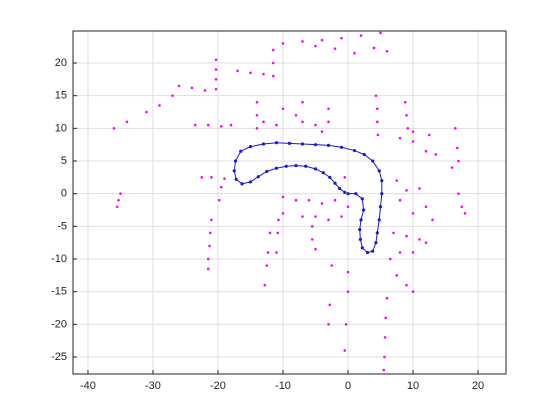 This screenshot has height=420, width=560. What do you see at coordinates (62, 226) in the screenshot?
I see `y-tick-label: -5` at bounding box center [62, 226].